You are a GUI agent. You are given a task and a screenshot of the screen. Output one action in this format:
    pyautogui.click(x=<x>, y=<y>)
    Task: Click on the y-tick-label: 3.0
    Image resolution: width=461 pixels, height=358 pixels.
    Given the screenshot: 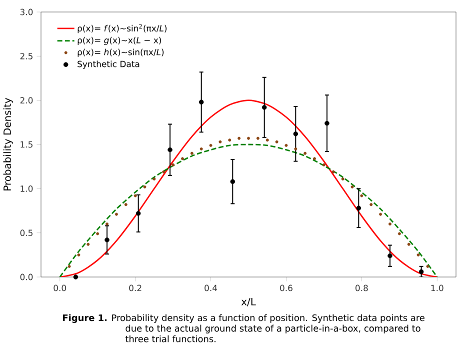 What is the action you would take?
    pyautogui.click(x=26, y=12)
    